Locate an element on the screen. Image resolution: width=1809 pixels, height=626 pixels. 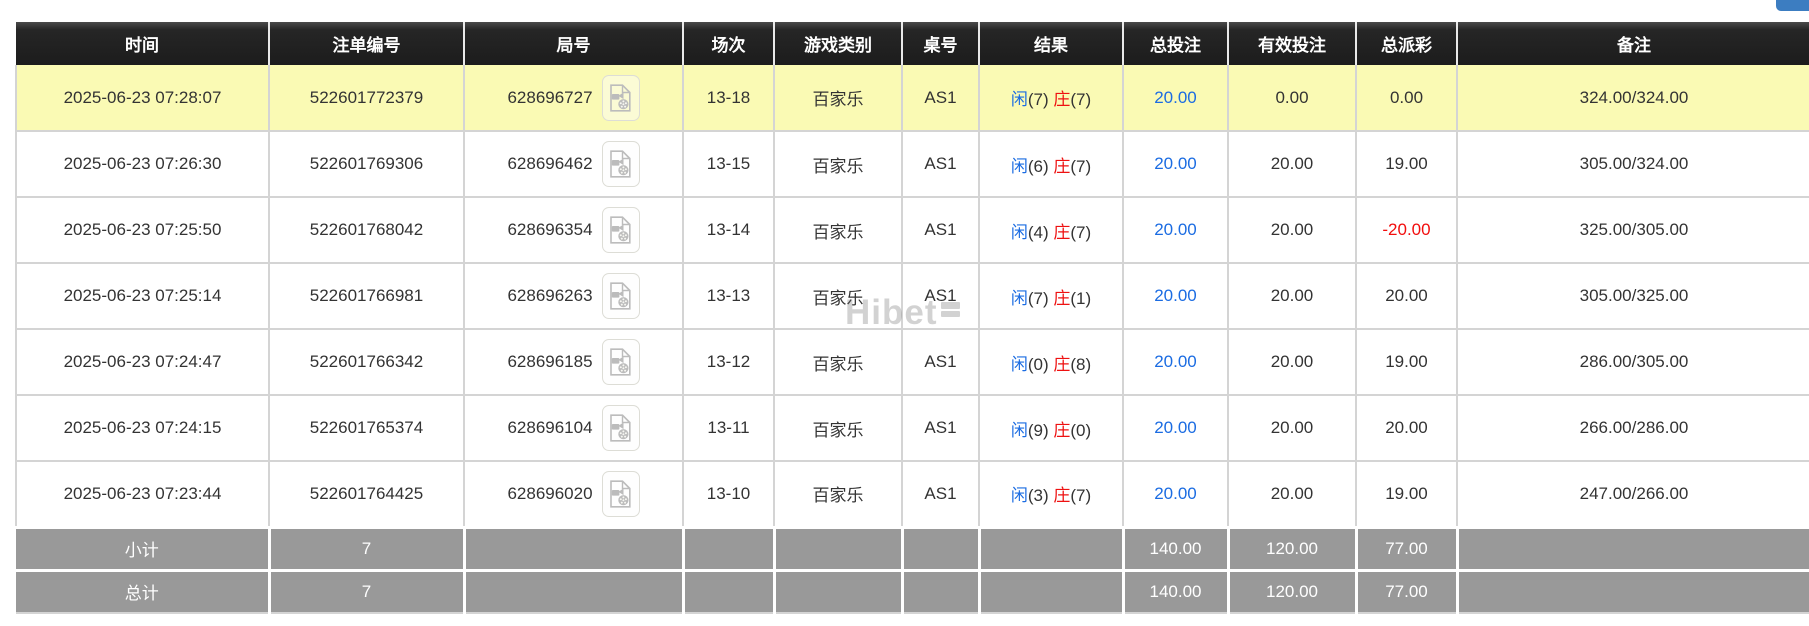
result-cell: 闲(9) 庄(0) is located at coordinates (1051, 427).